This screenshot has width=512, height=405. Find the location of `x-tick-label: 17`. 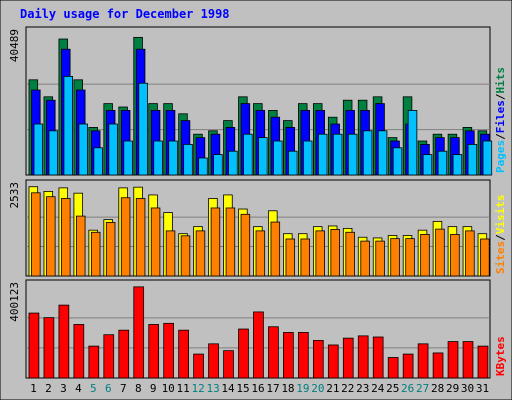

x-tick-label: 17 is located at coordinates (272, 388).